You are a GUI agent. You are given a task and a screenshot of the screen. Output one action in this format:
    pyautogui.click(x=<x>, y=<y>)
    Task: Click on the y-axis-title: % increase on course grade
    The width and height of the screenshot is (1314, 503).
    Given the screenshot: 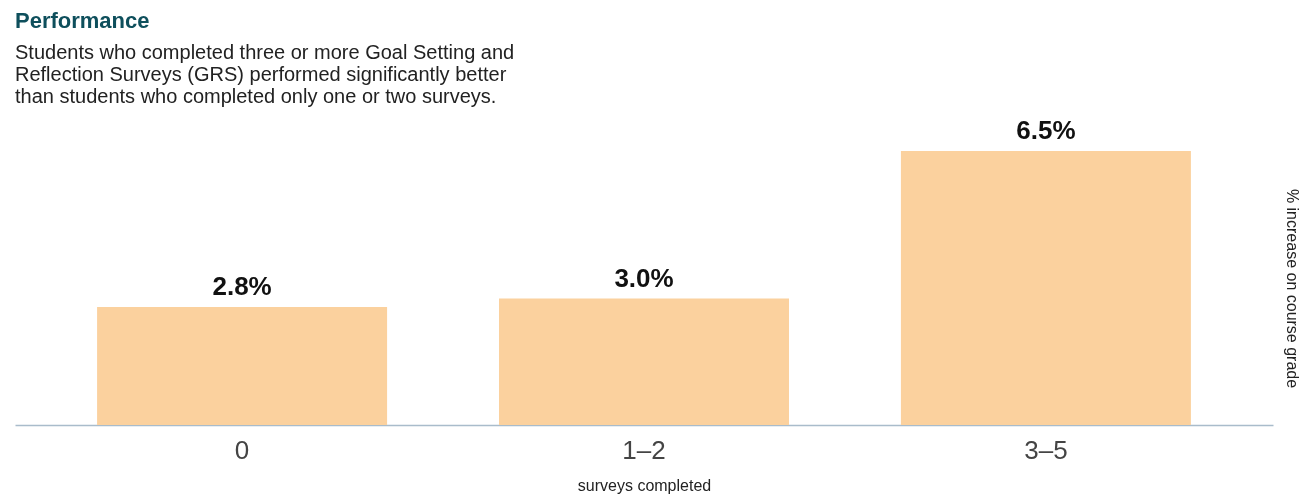 What is the action you would take?
    pyautogui.click(x=1292, y=288)
    